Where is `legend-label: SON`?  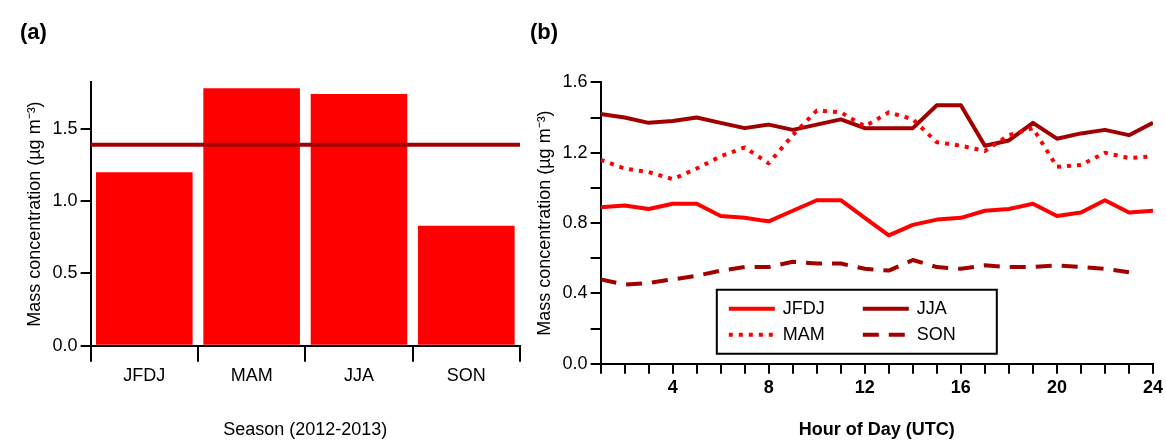 legend-label: SON is located at coordinates (936, 333).